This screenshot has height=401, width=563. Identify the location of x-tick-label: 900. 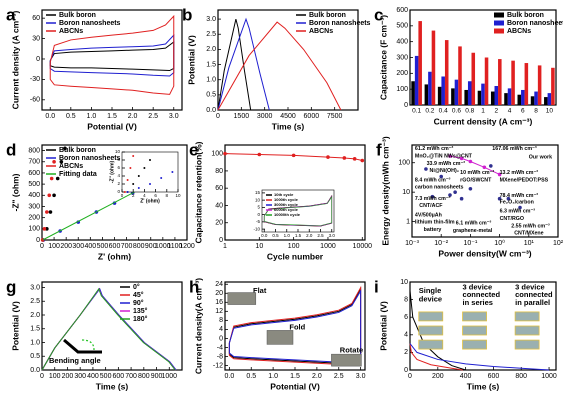
(157, 376).